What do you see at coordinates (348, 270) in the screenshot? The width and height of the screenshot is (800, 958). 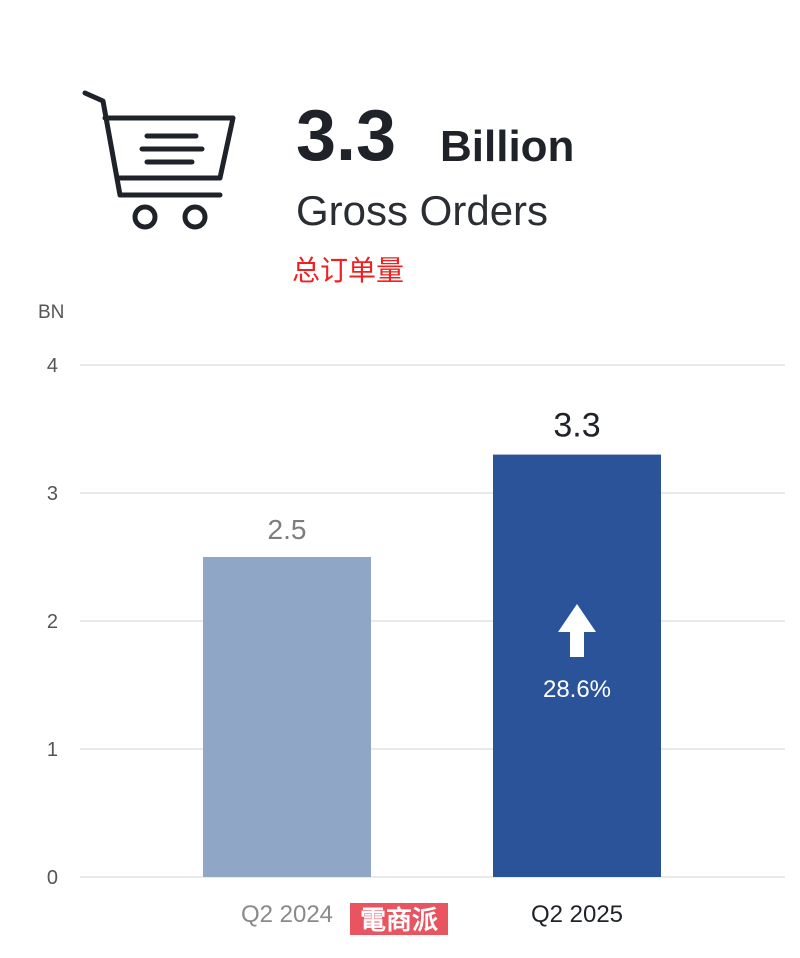 I see `headline-subtitle: 总订单量` at bounding box center [348, 270].